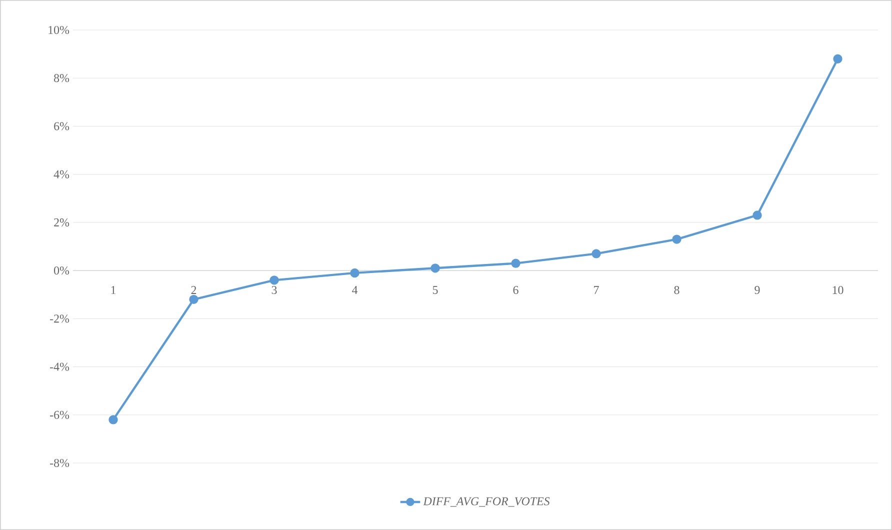  I want to click on x-tick-label: 8, so click(677, 290).